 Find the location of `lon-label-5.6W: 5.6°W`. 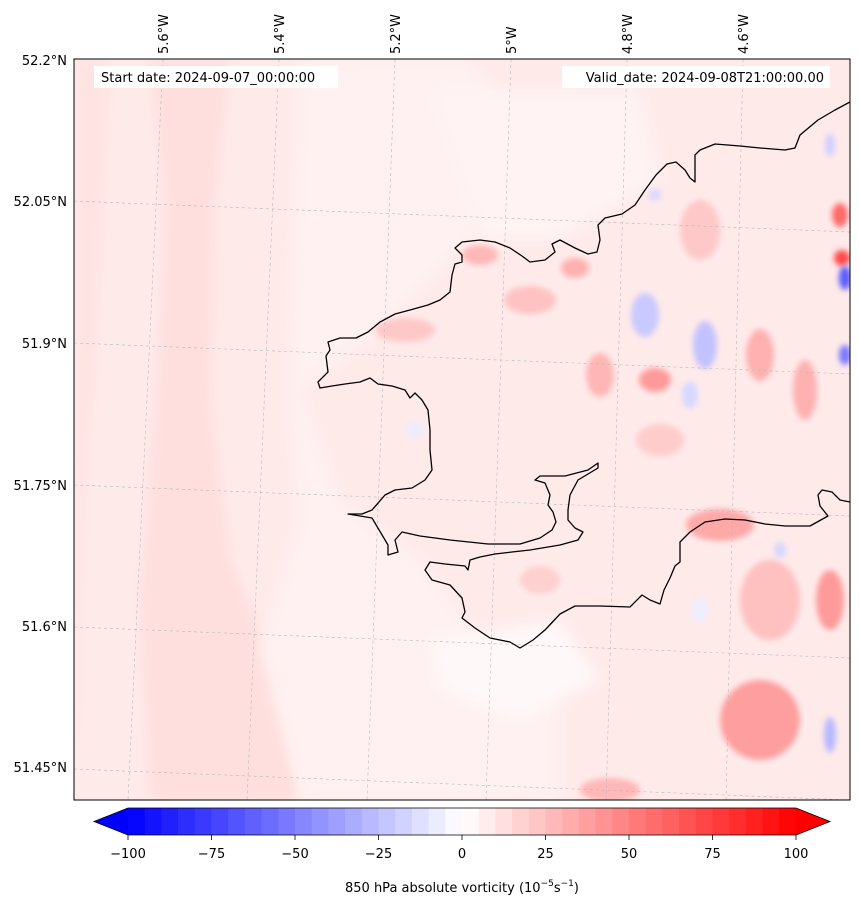

lon-label-5.6W: 5.6°W is located at coordinates (164, 34).